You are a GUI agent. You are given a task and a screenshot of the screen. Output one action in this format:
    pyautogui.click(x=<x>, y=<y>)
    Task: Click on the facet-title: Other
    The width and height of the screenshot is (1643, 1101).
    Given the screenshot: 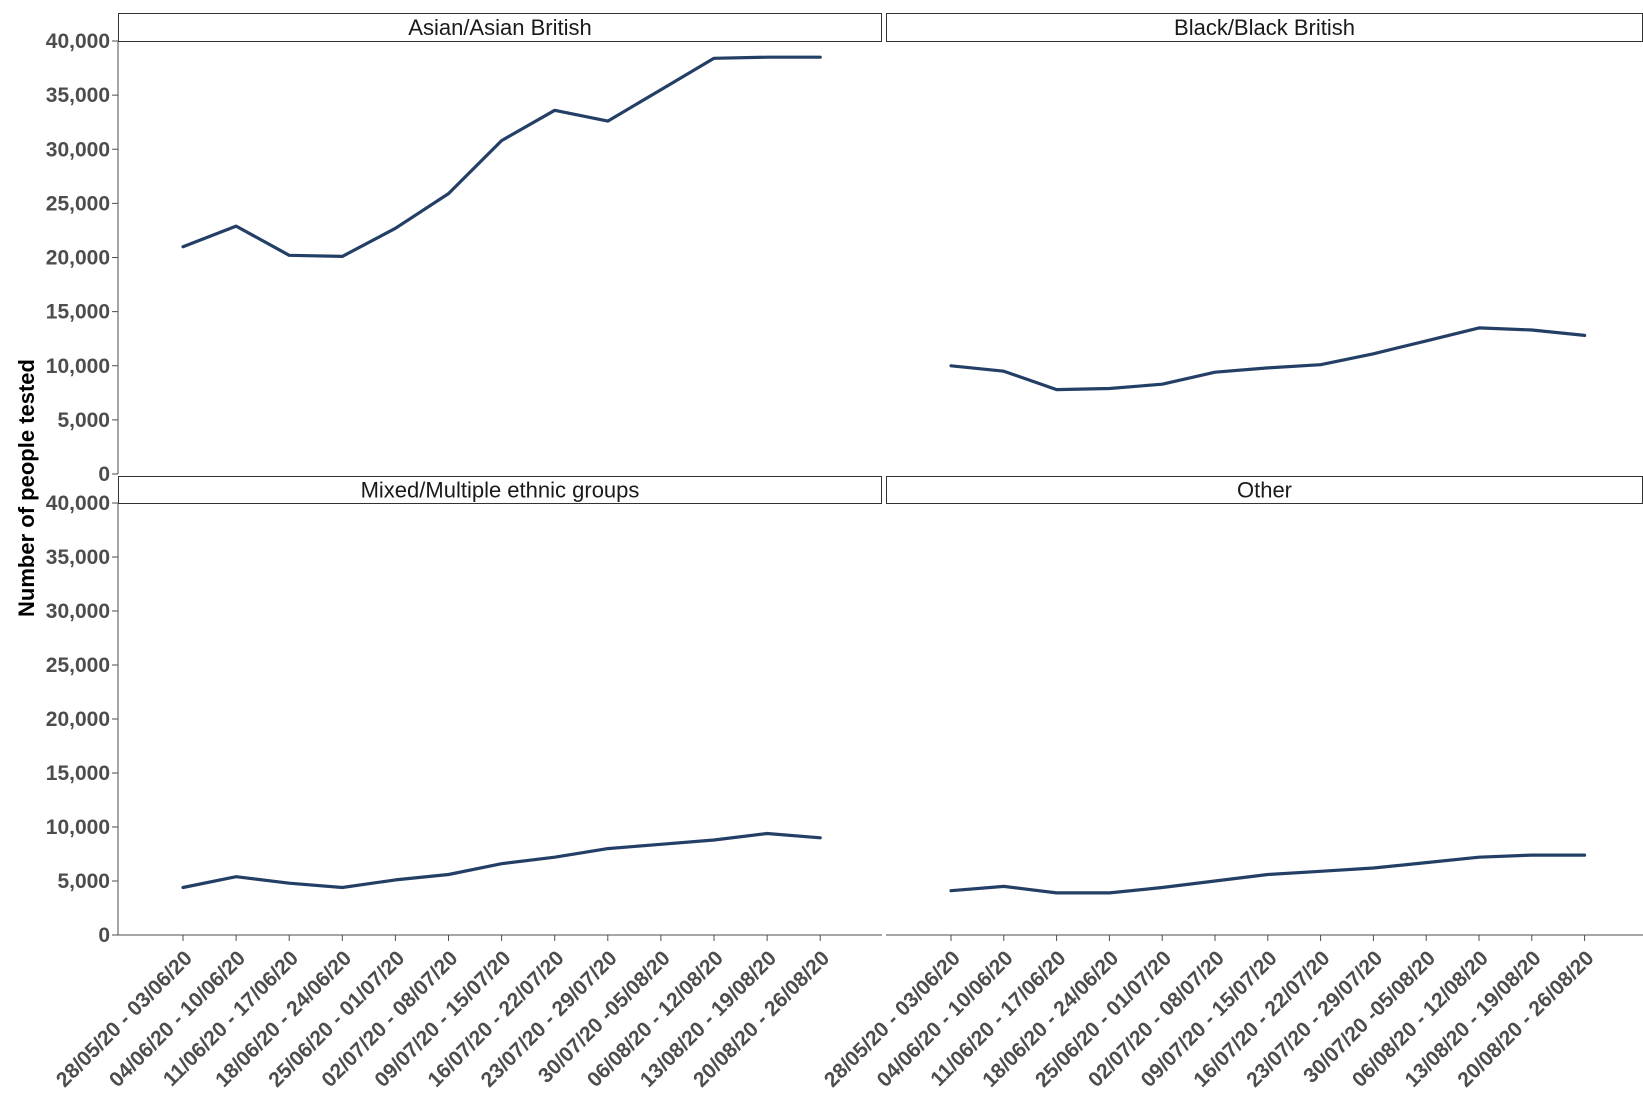 What is the action you would take?
    pyautogui.click(x=1264, y=490)
    